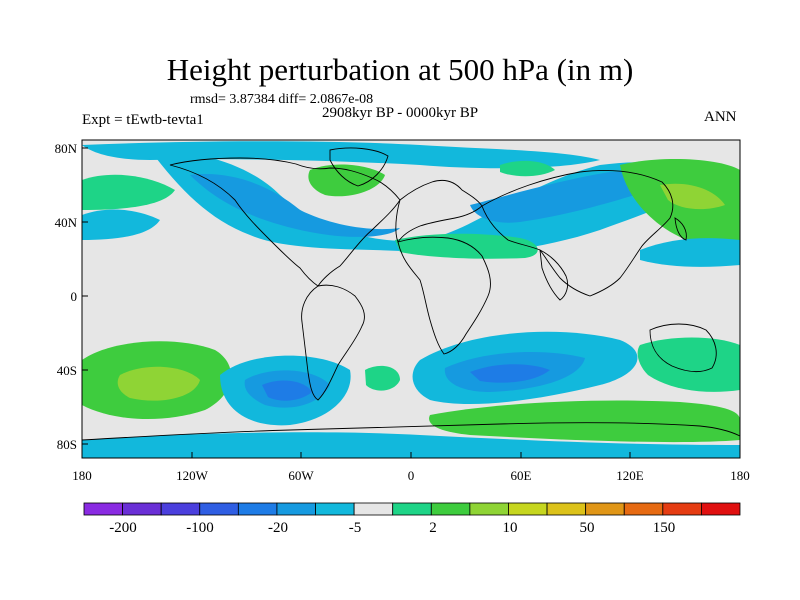 This screenshot has height=600, width=800. I want to click on contour-green-australia, so click(688, 364).